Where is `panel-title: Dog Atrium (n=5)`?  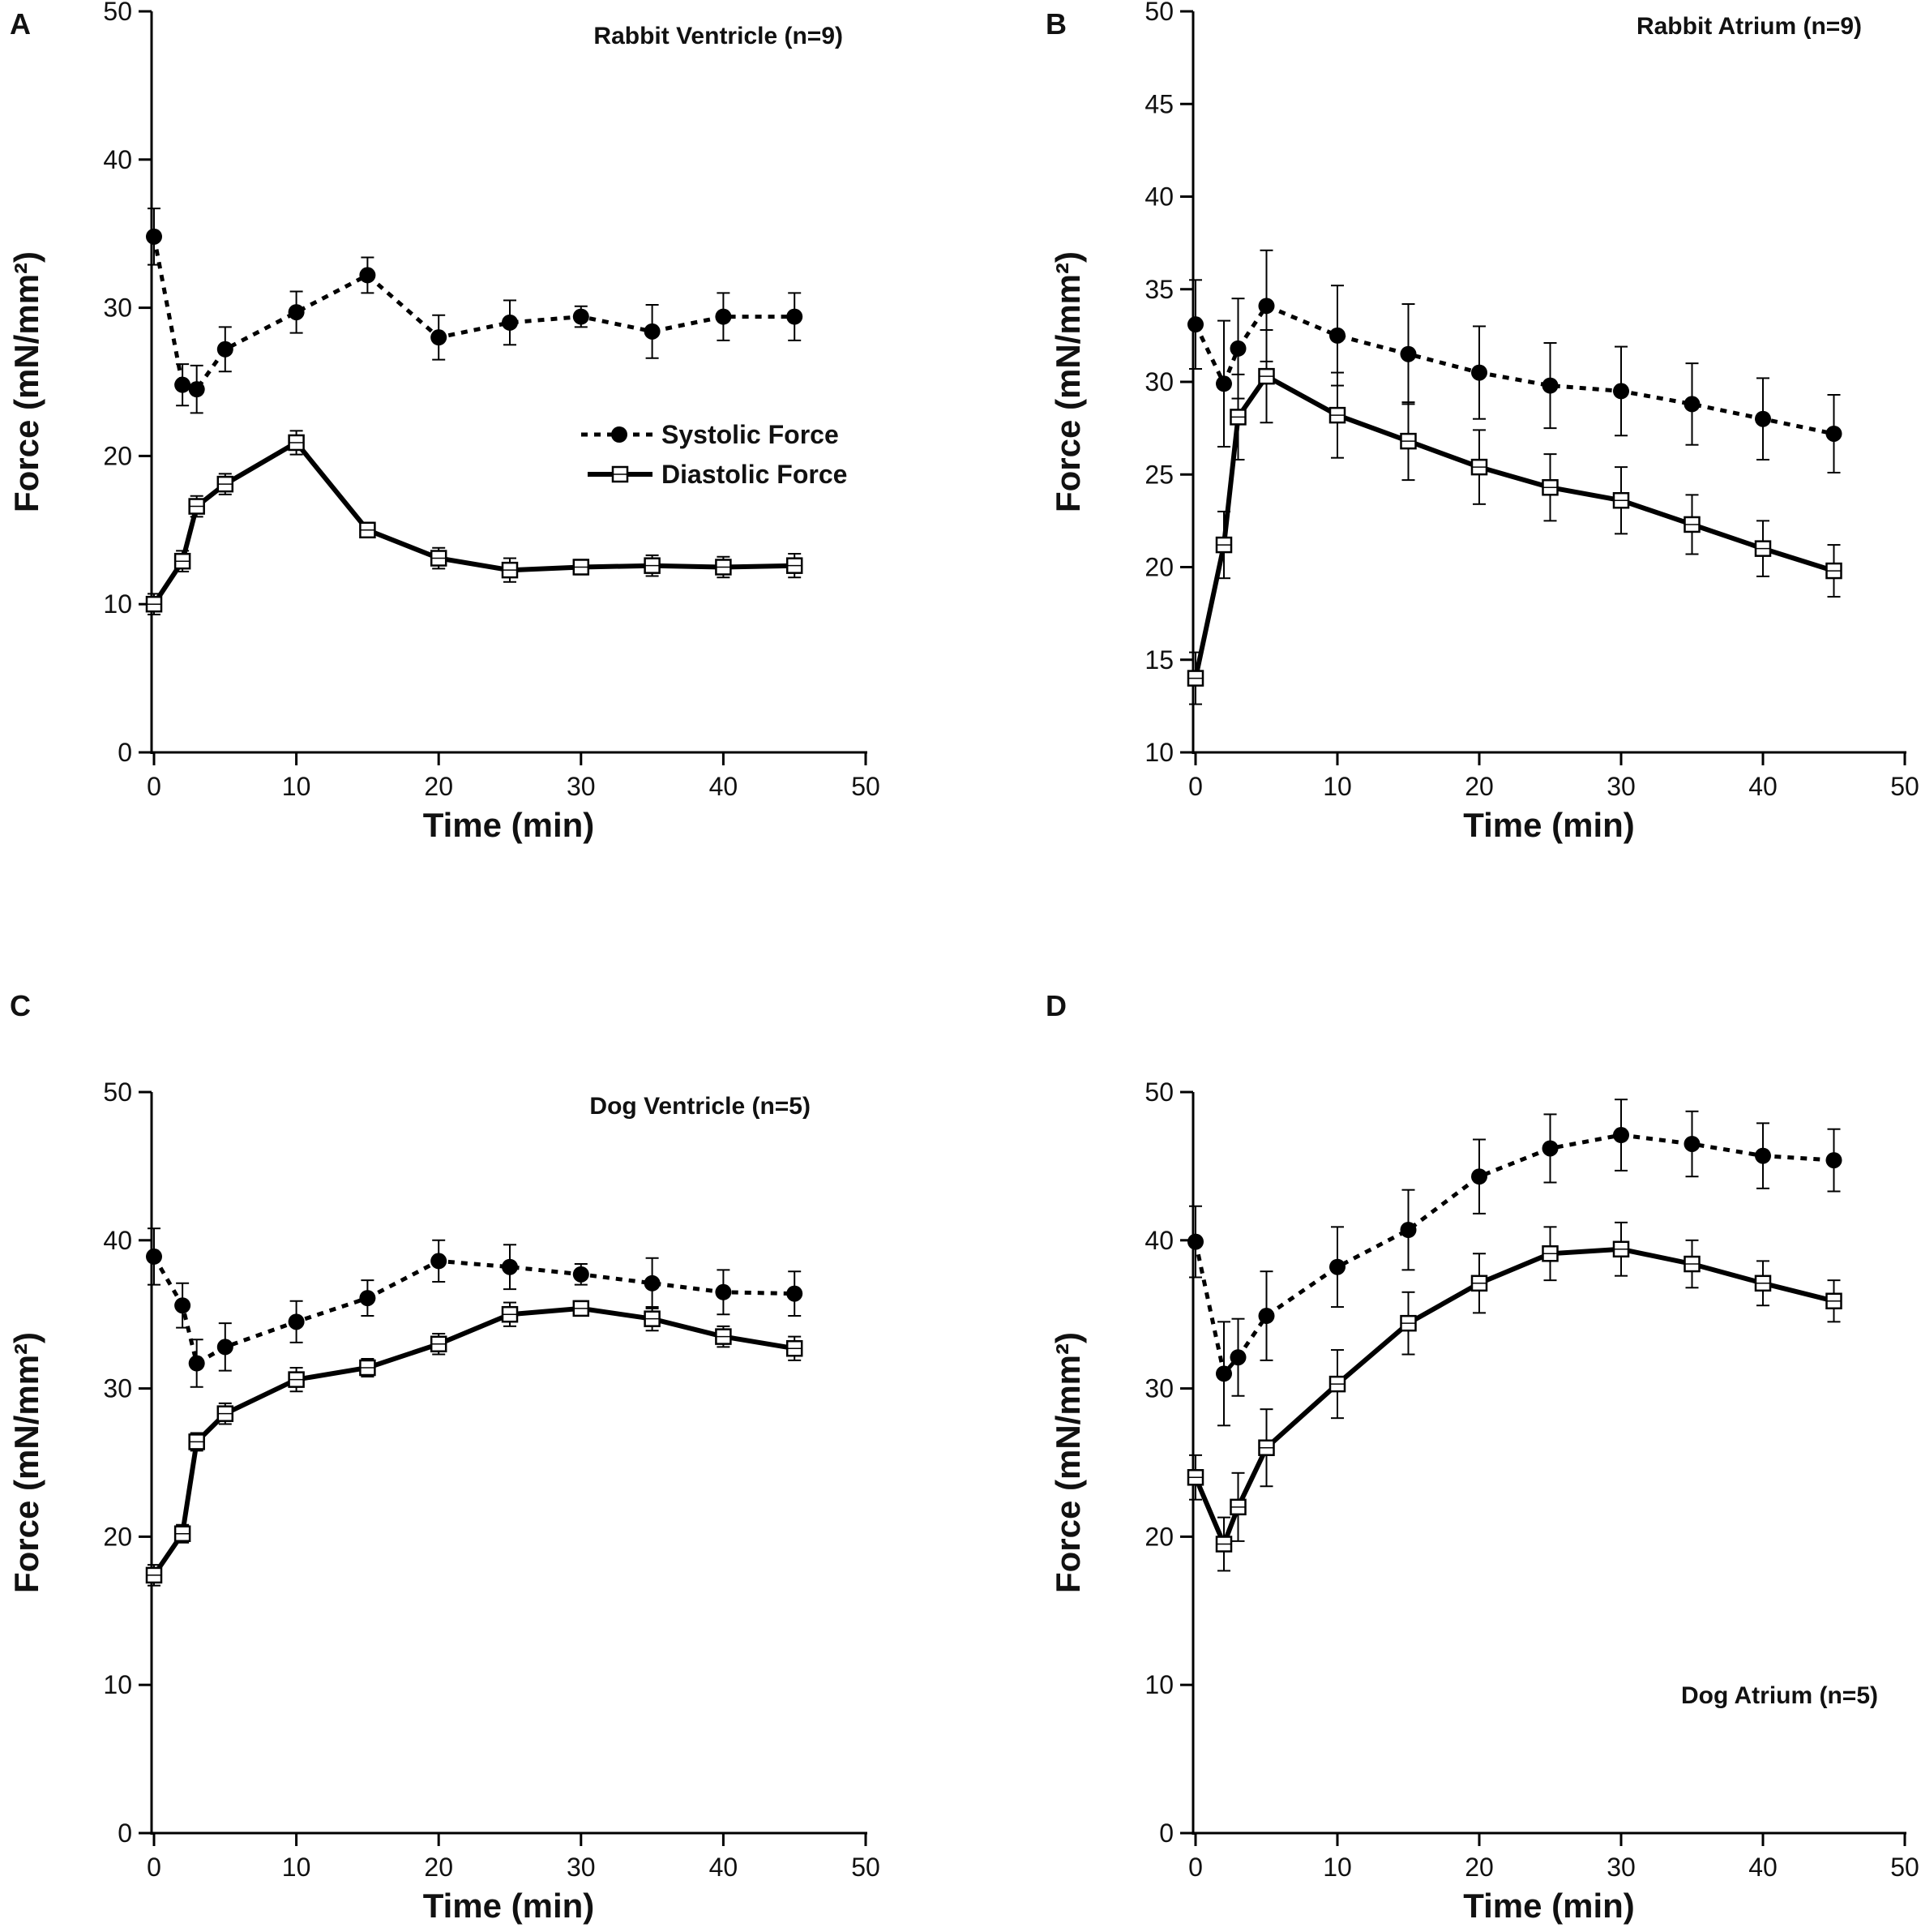 panel-title: Dog Atrium (n=5) is located at coordinates (1779, 1695).